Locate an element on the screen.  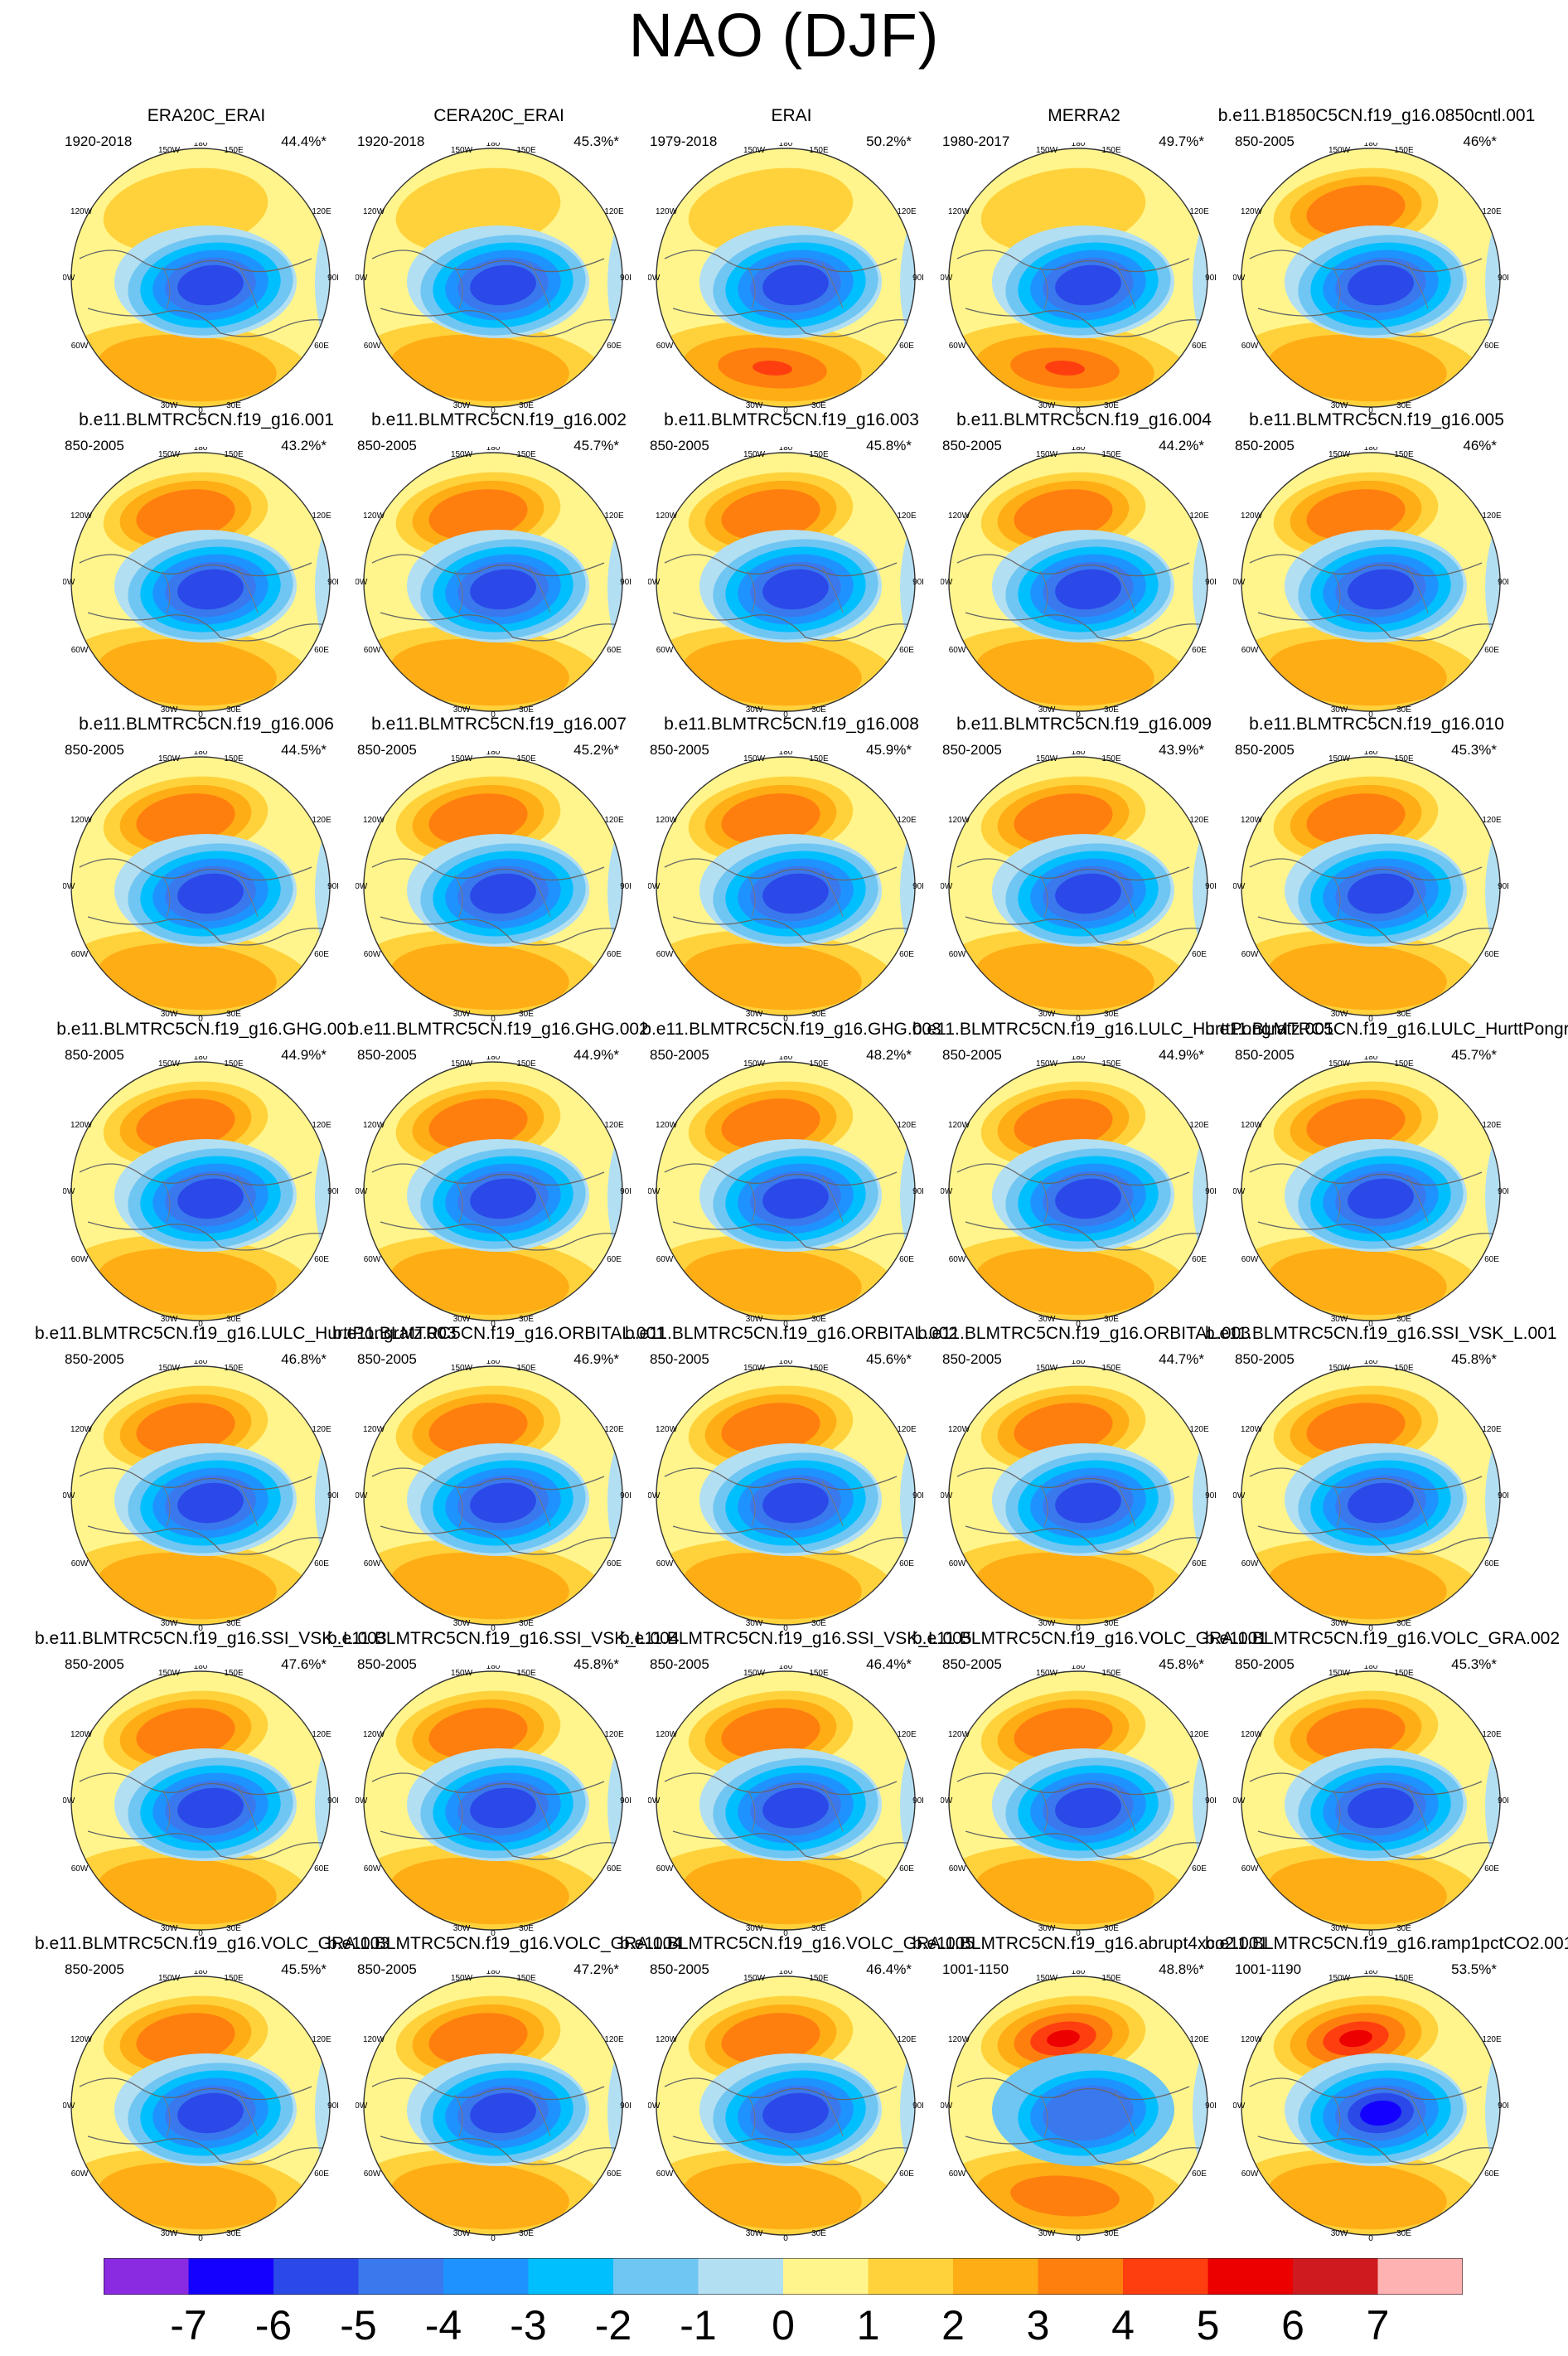
panel-variance-pct: 53.5%* is located at coordinates (1474, 1969).